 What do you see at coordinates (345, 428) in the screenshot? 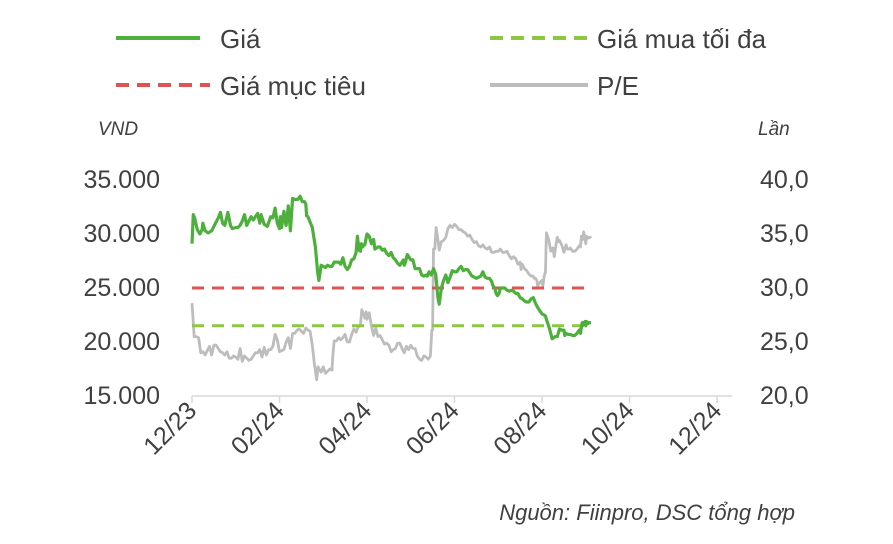
I see `x-tick-label: 04/24` at bounding box center [345, 428].